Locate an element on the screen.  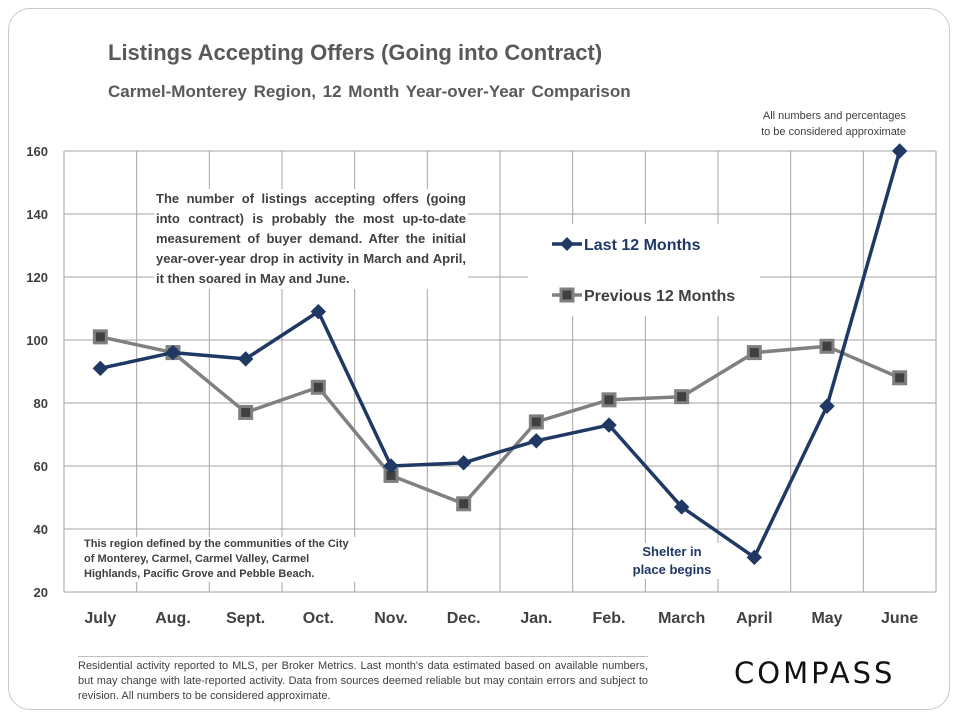
y-tick-label: 80 is located at coordinates (41, 403).